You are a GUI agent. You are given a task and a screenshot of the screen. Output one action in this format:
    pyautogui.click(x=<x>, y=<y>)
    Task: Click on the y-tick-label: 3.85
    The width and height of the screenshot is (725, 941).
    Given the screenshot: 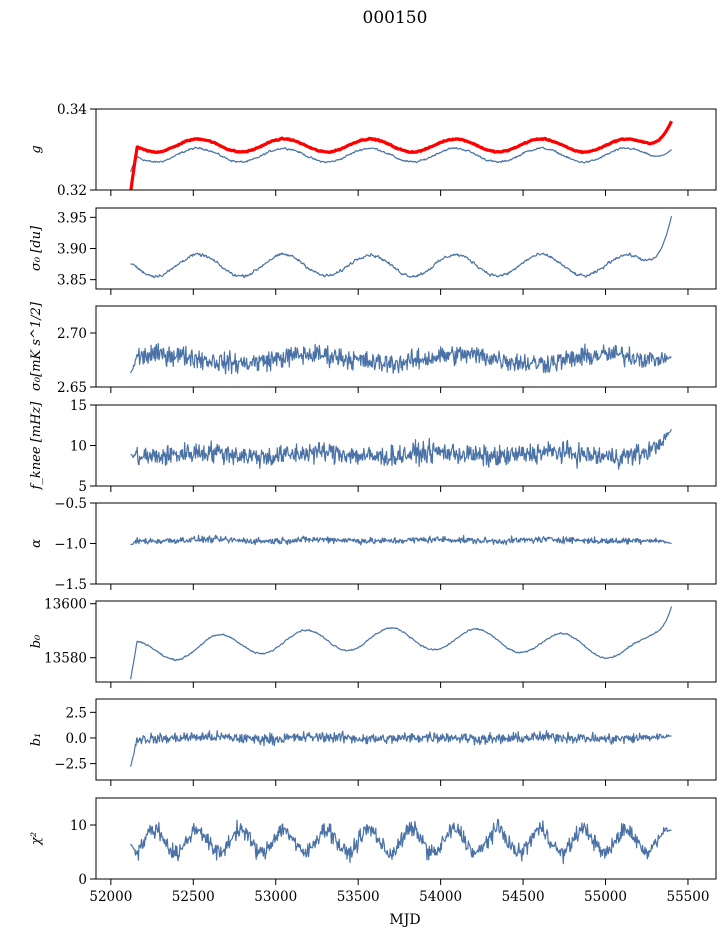 What is the action you would take?
    pyautogui.click(x=72, y=281)
    